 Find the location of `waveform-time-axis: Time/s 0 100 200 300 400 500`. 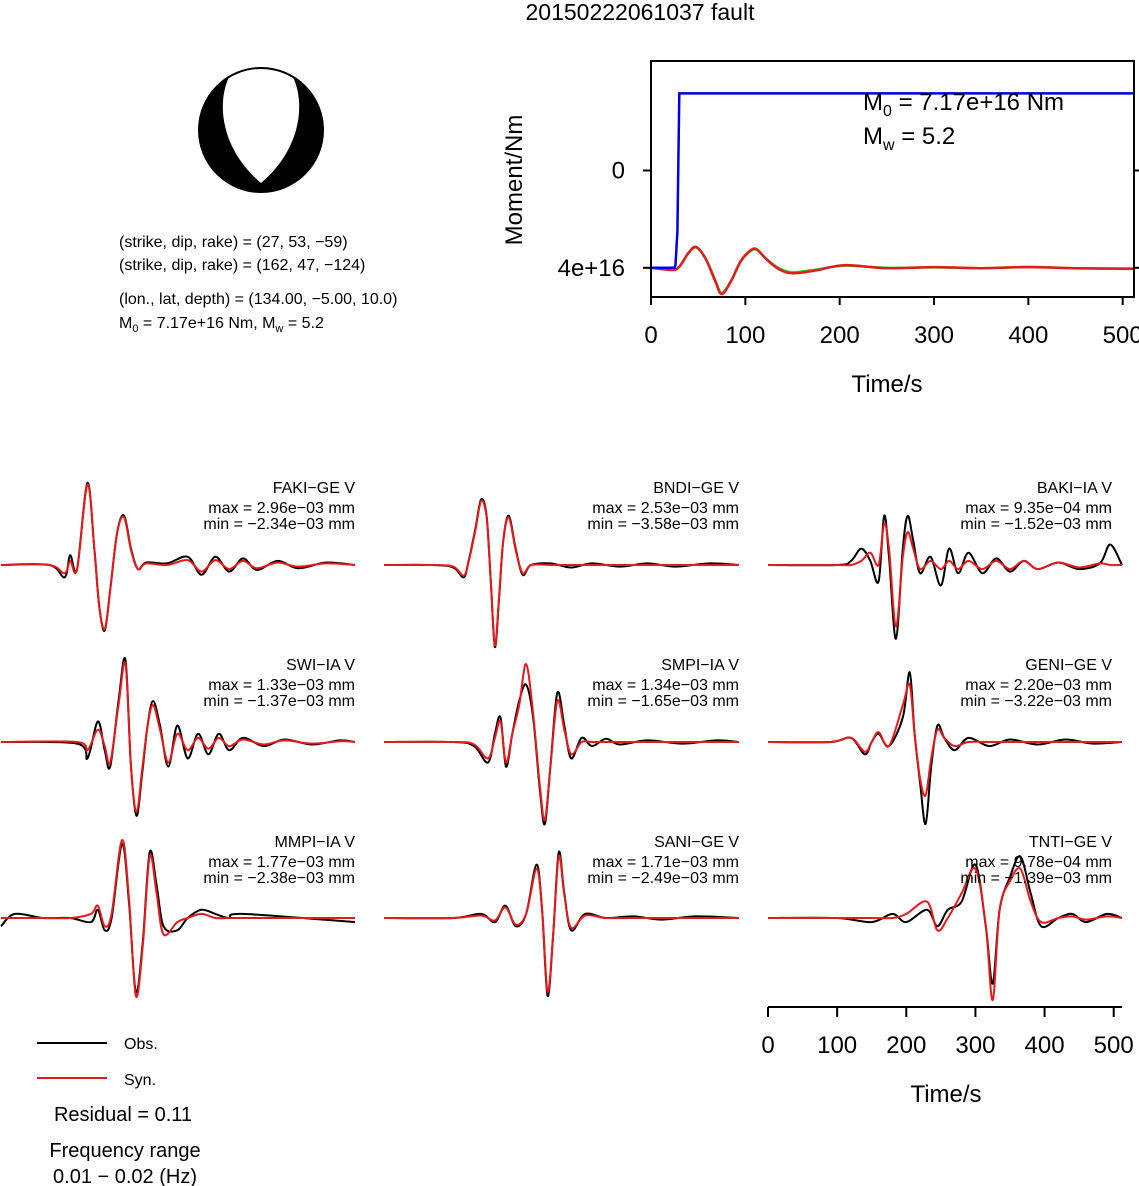

waveform-time-axis: Time/s 0 100 200 300 400 500 is located at coordinates (947, 1057).